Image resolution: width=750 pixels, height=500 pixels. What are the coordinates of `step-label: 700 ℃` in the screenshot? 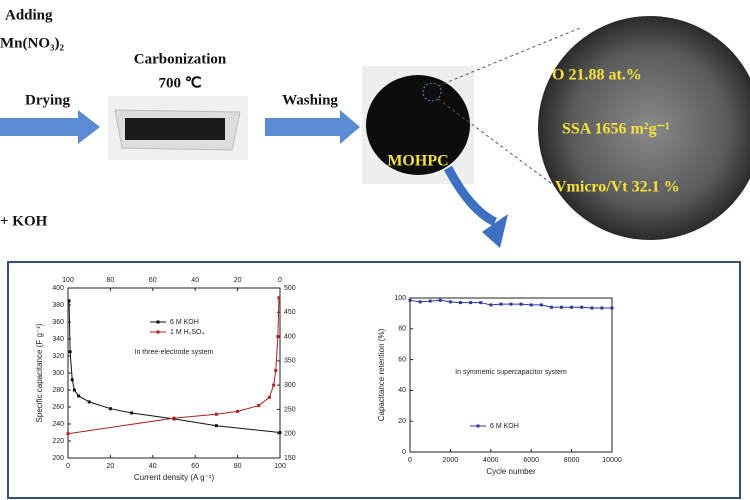 It's located at (179, 83).